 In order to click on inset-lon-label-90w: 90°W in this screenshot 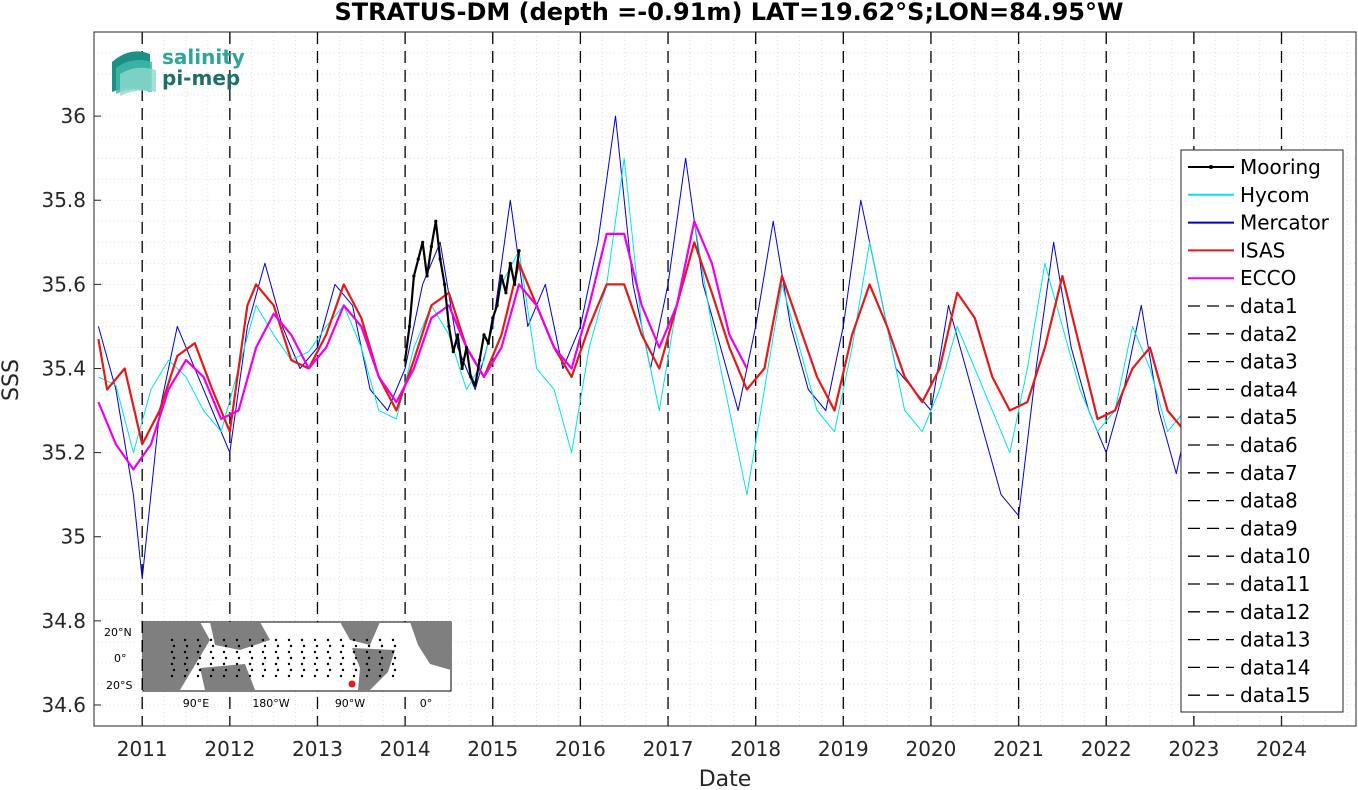, I will do `click(350, 703)`.